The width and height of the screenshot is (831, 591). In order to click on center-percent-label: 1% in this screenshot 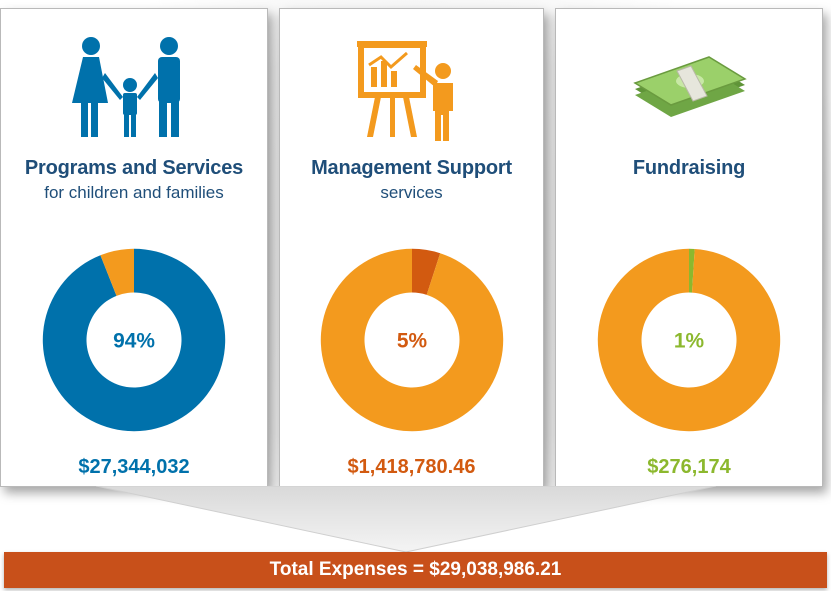, I will do `click(689, 341)`.